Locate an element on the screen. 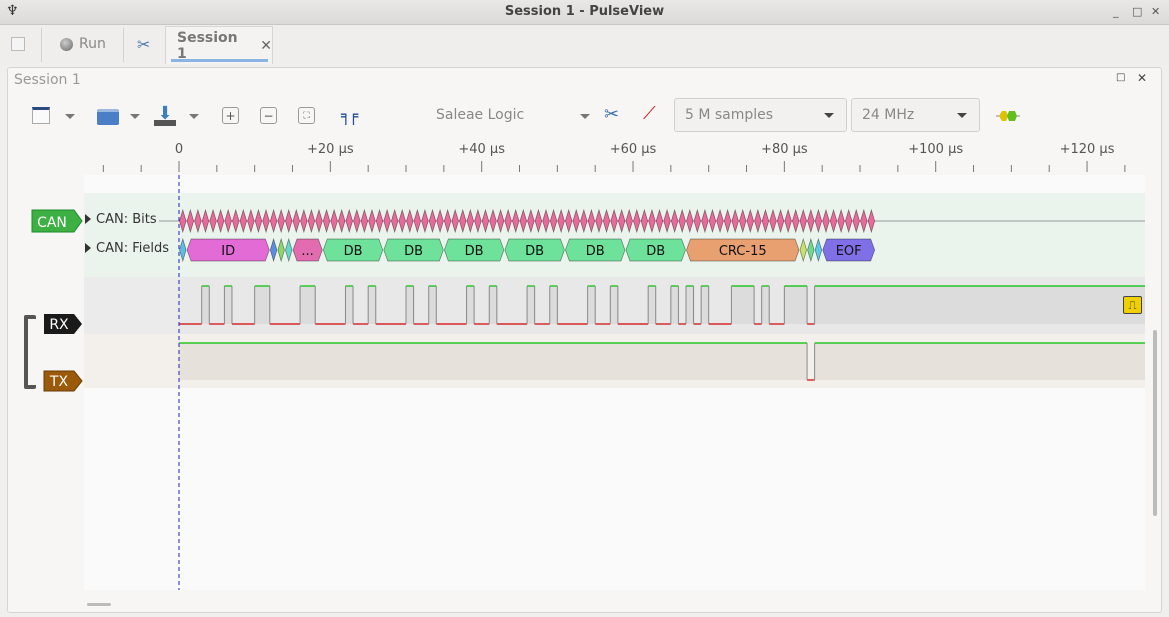 Image resolution: width=1169 pixels, height=617 pixels. new-view-dropdown-icon is located at coordinates (70, 116).